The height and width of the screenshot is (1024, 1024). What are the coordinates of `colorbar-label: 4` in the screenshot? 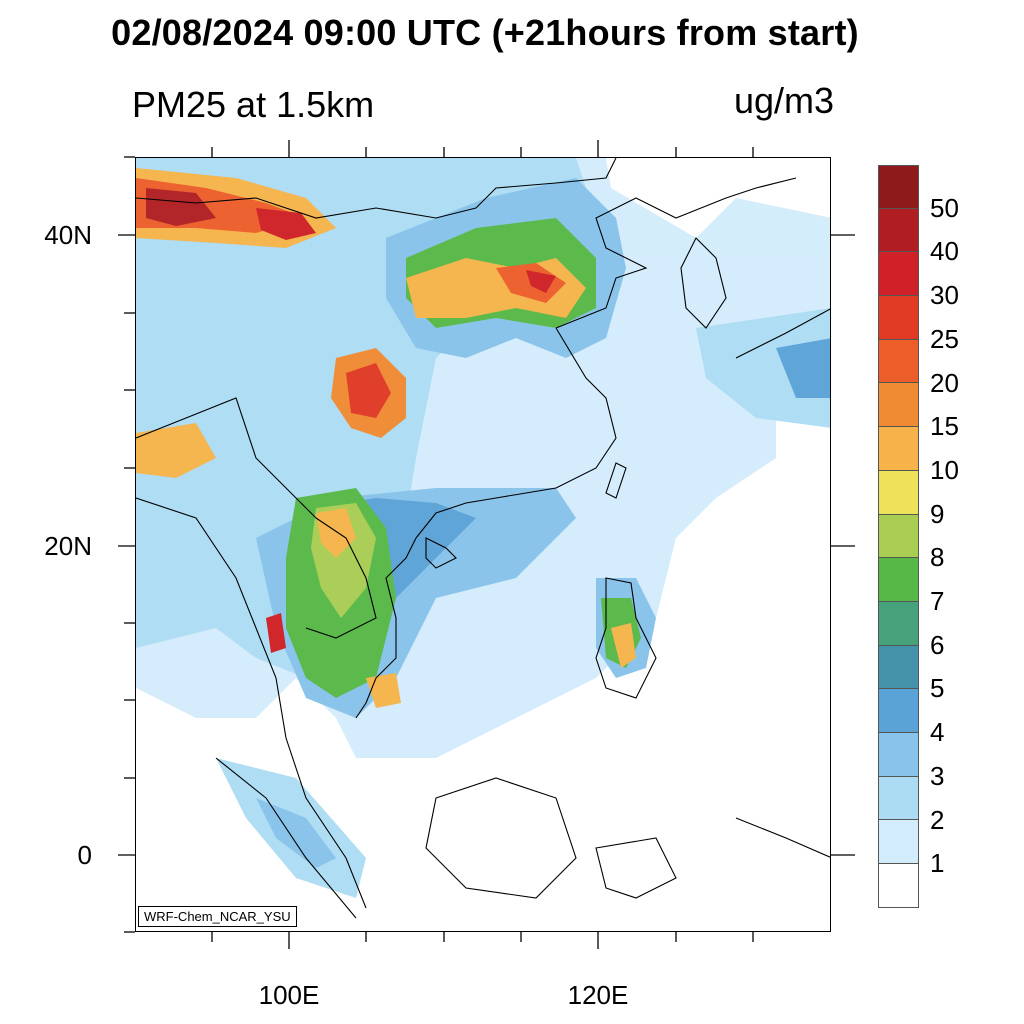 It's located at (937, 732).